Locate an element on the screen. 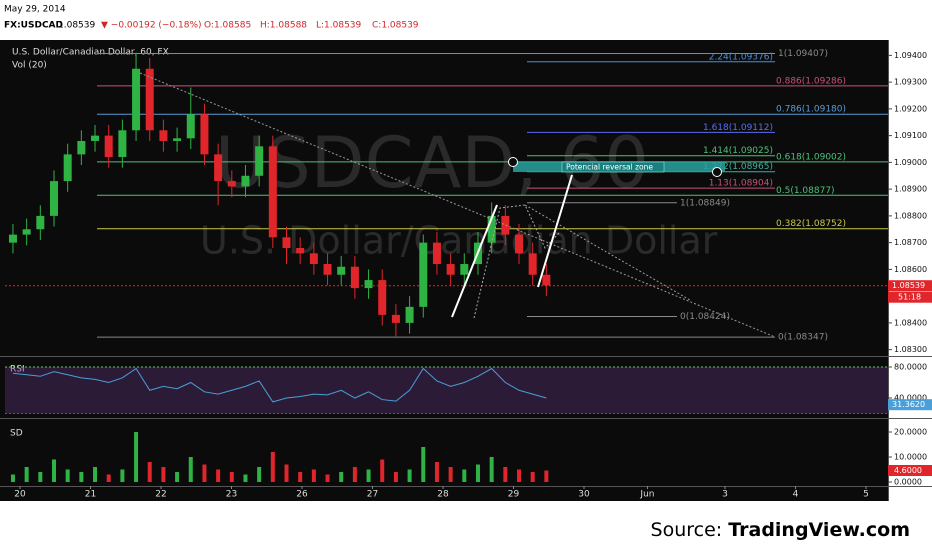 The width and height of the screenshot is (932, 550). open: O:1.08585 is located at coordinates (227, 26).